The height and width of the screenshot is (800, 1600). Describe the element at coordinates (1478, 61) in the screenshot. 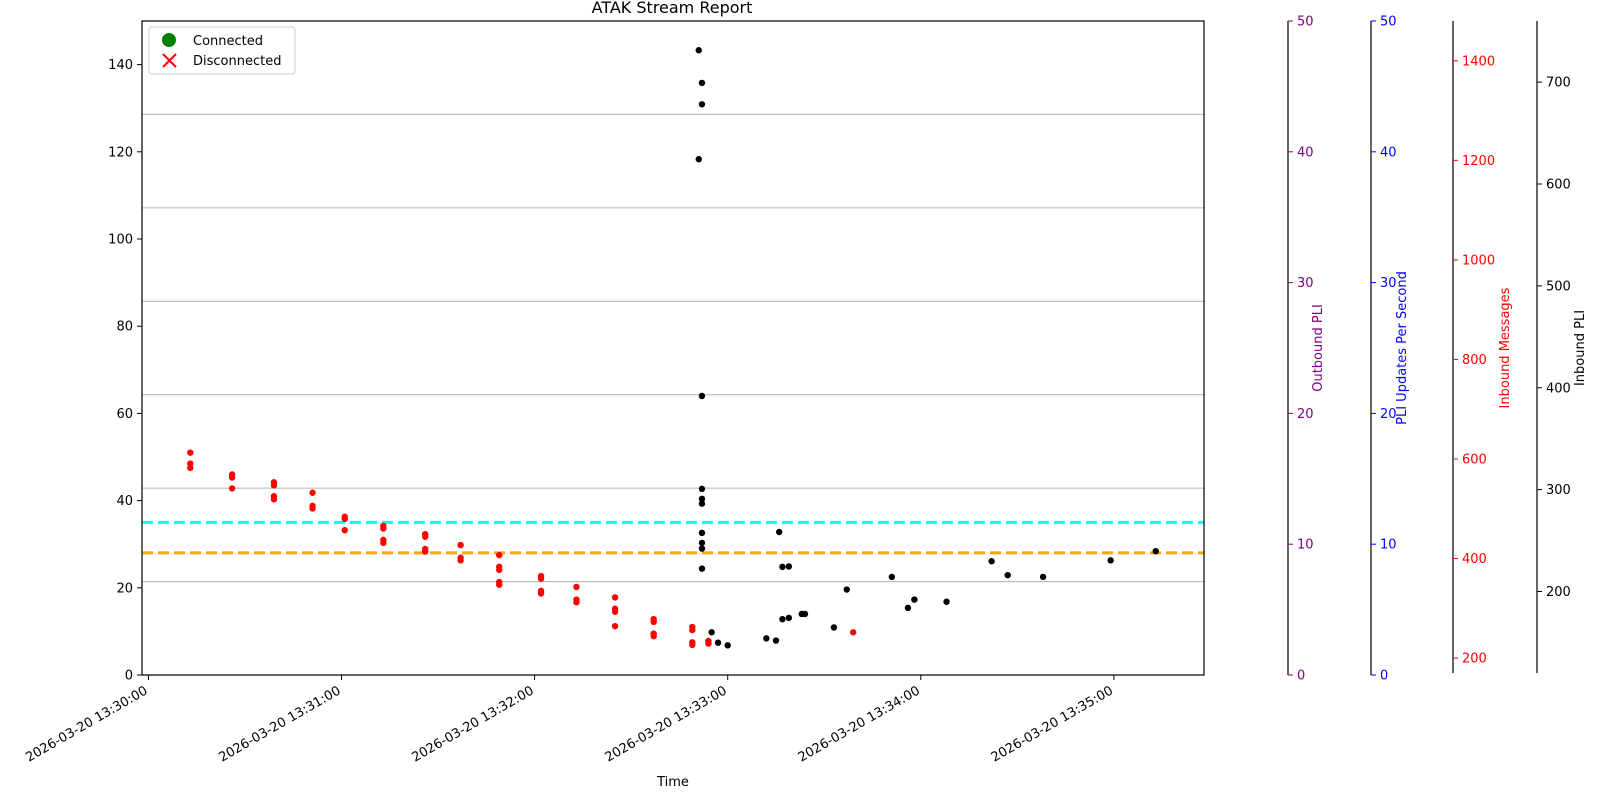

I see `secondary-axis-tick-label: 1400` at that location.